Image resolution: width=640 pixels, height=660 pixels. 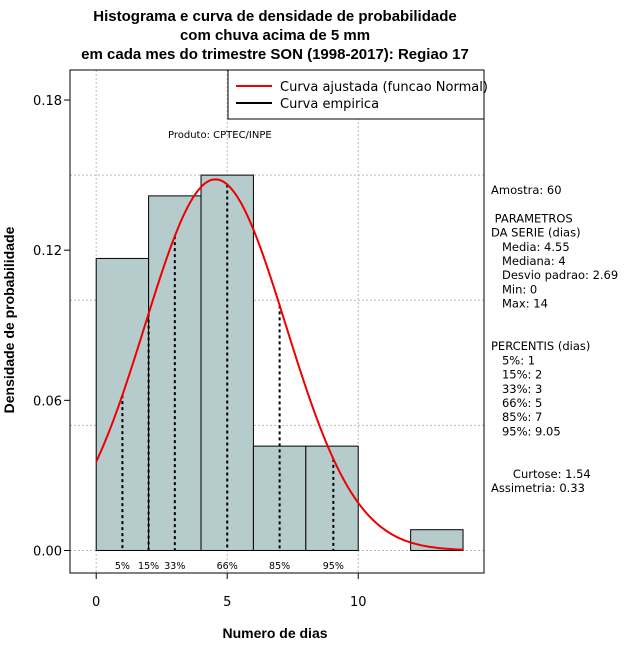 What do you see at coordinates (532, 218) in the screenshot?
I see `stats-line-2: PARAMETROS` at bounding box center [532, 218].